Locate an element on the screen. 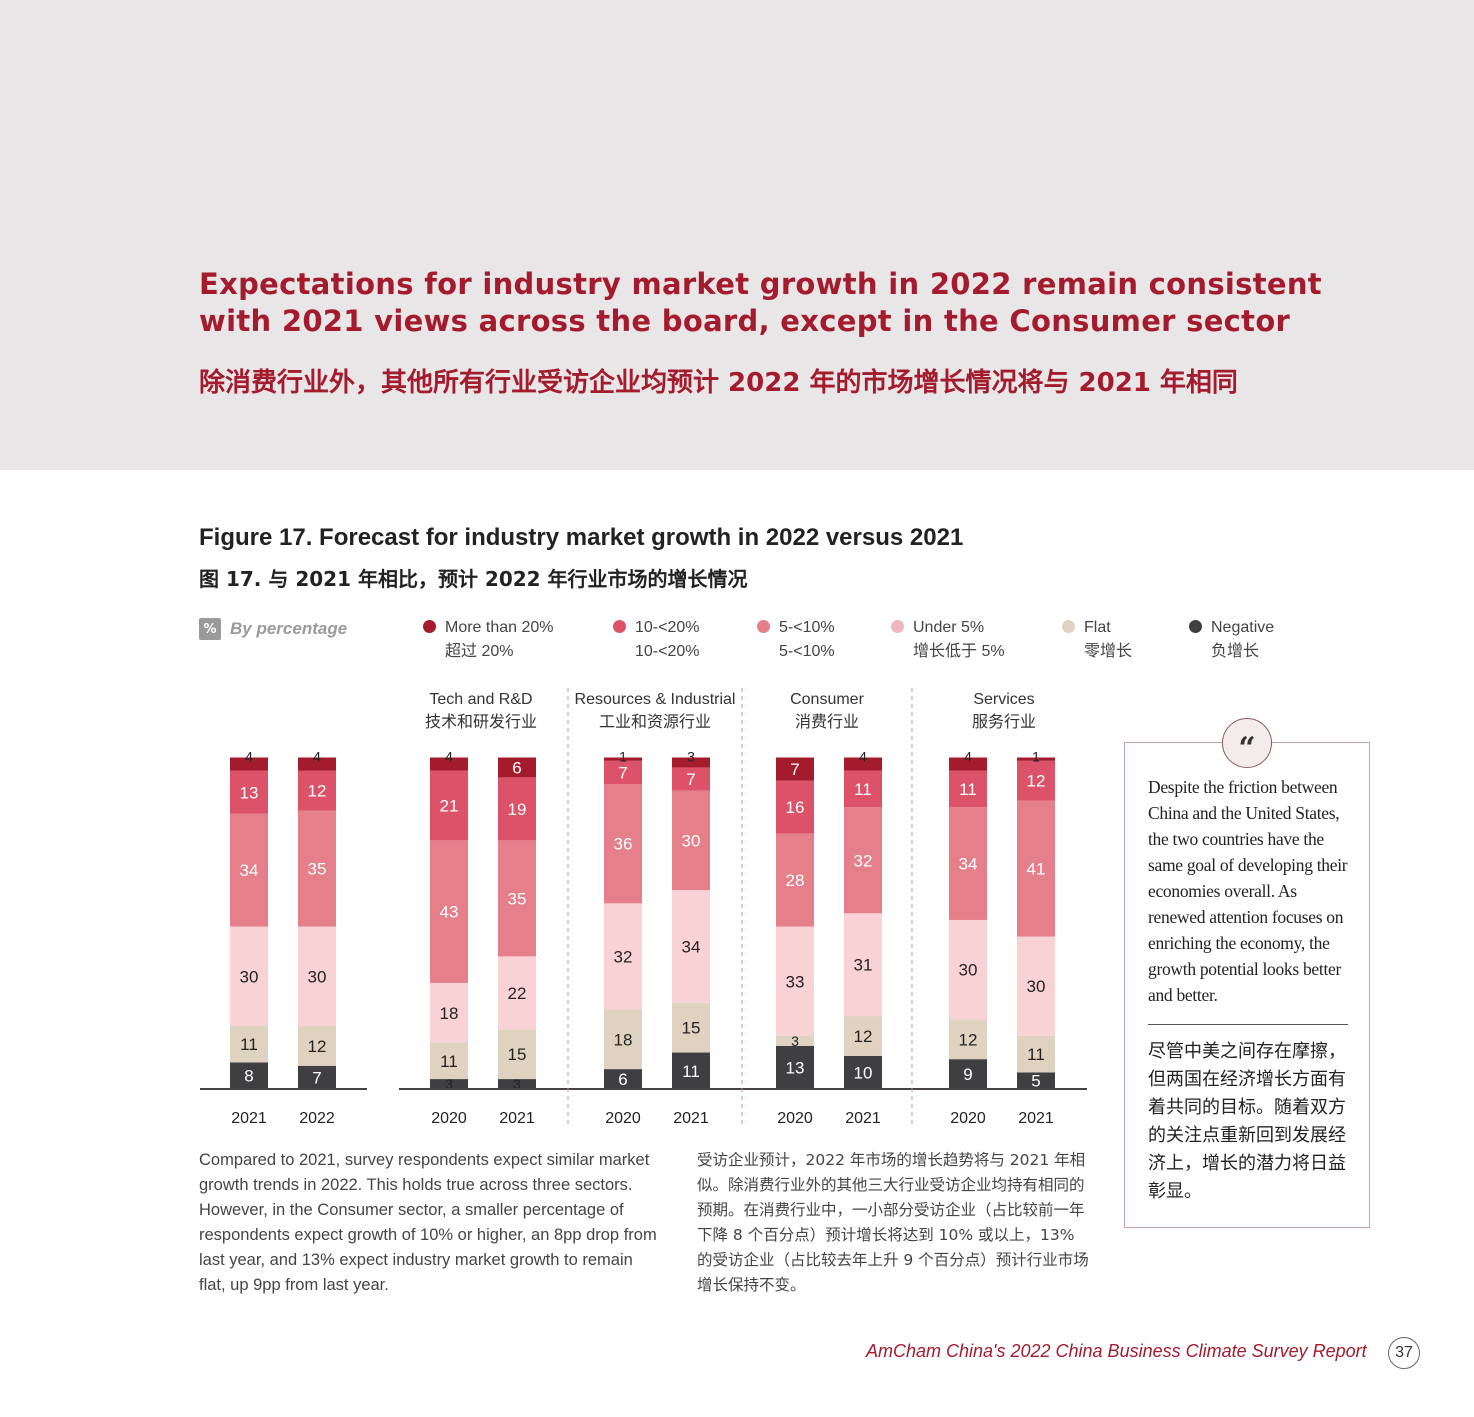 This screenshot has height=1417, width=1474. data-label: 8 is located at coordinates (248, 1076).